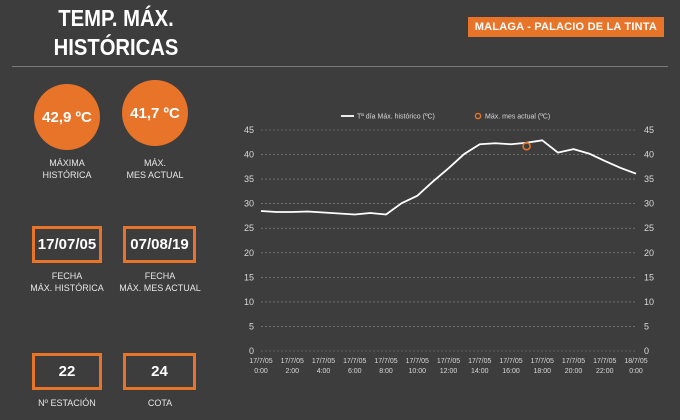 This screenshot has width=680, height=420. I want to click on date-month-box: 07/08/19, so click(159, 244).